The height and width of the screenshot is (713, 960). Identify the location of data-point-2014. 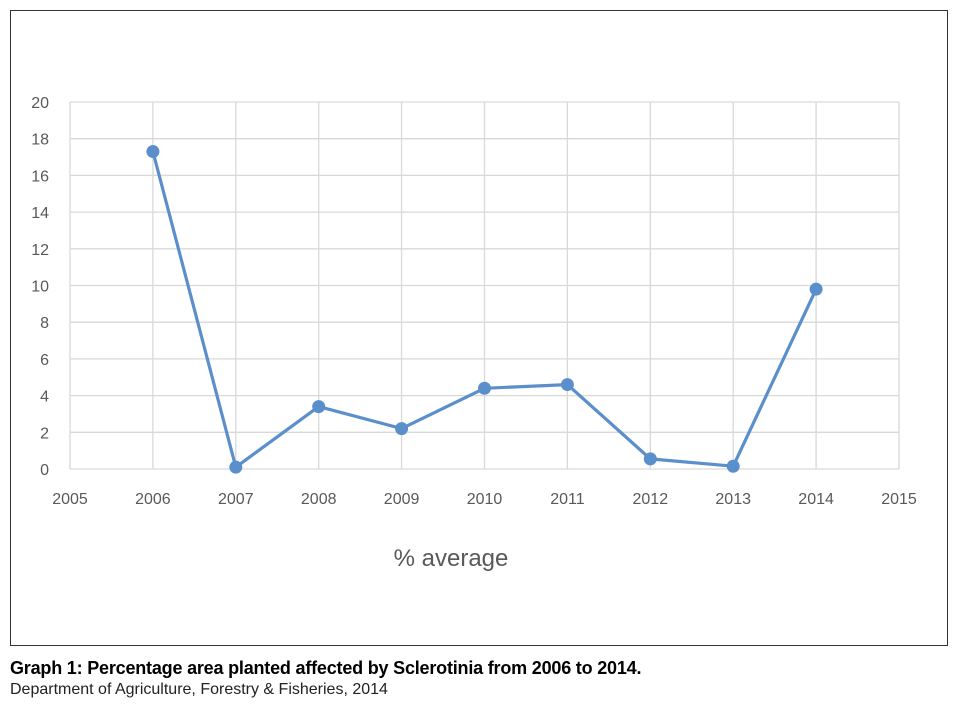
(816, 289).